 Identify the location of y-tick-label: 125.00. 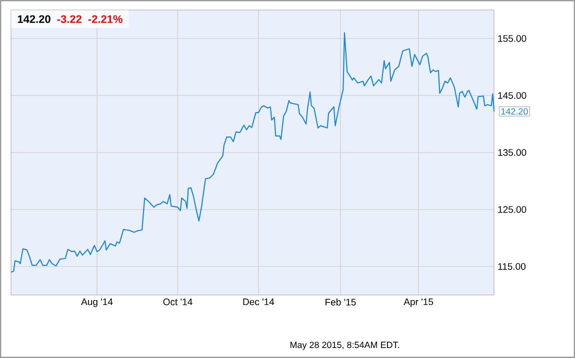
(512, 209).